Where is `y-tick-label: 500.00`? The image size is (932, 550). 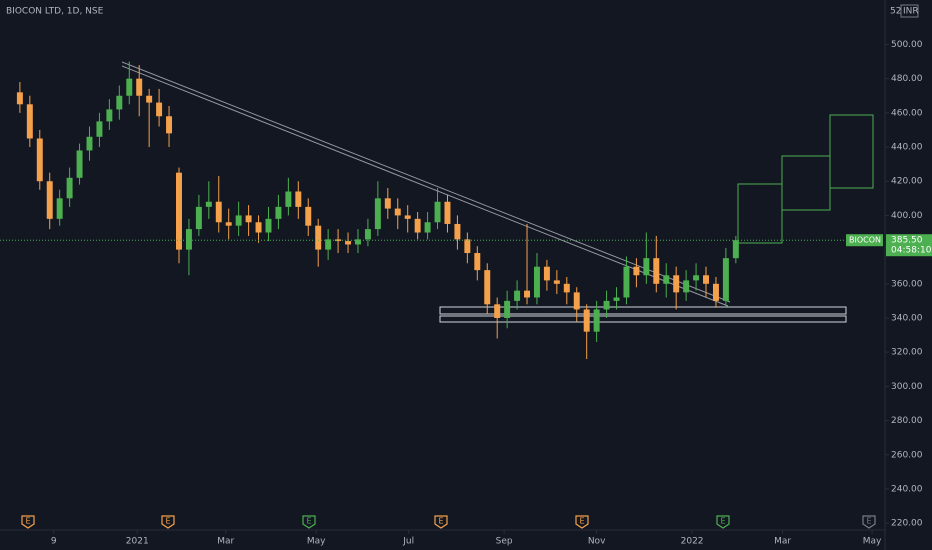
y-tick-label: 500.00 is located at coordinates (907, 45).